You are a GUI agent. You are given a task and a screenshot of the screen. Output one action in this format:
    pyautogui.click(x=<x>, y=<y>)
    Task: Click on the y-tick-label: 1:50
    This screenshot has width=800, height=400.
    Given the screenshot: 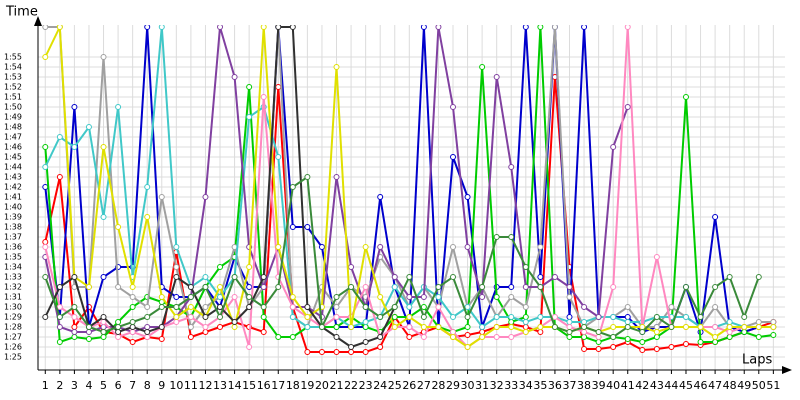 What is the action you would take?
    pyautogui.click(x=13, y=107)
    